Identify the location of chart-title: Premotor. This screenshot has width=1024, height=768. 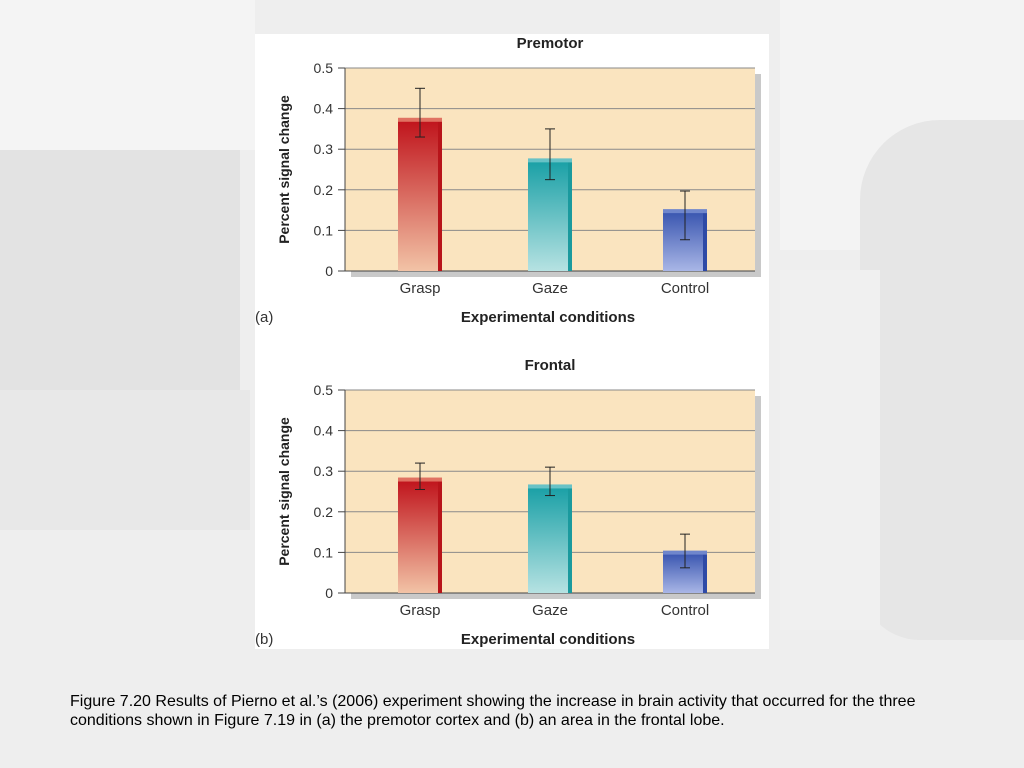
(550, 43).